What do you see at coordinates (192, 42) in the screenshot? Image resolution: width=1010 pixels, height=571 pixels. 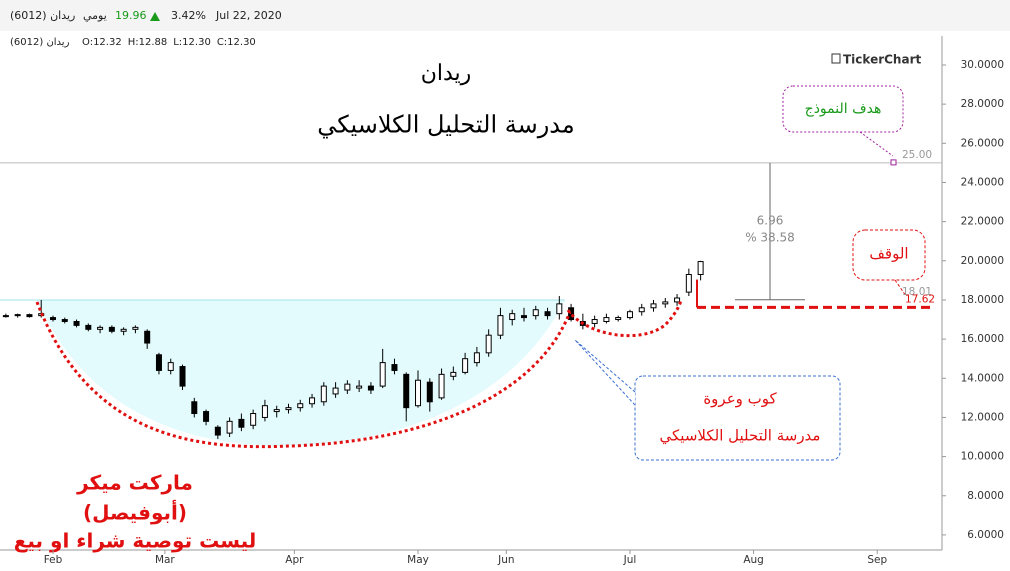 I see `readout-item: L:12.30` at bounding box center [192, 42].